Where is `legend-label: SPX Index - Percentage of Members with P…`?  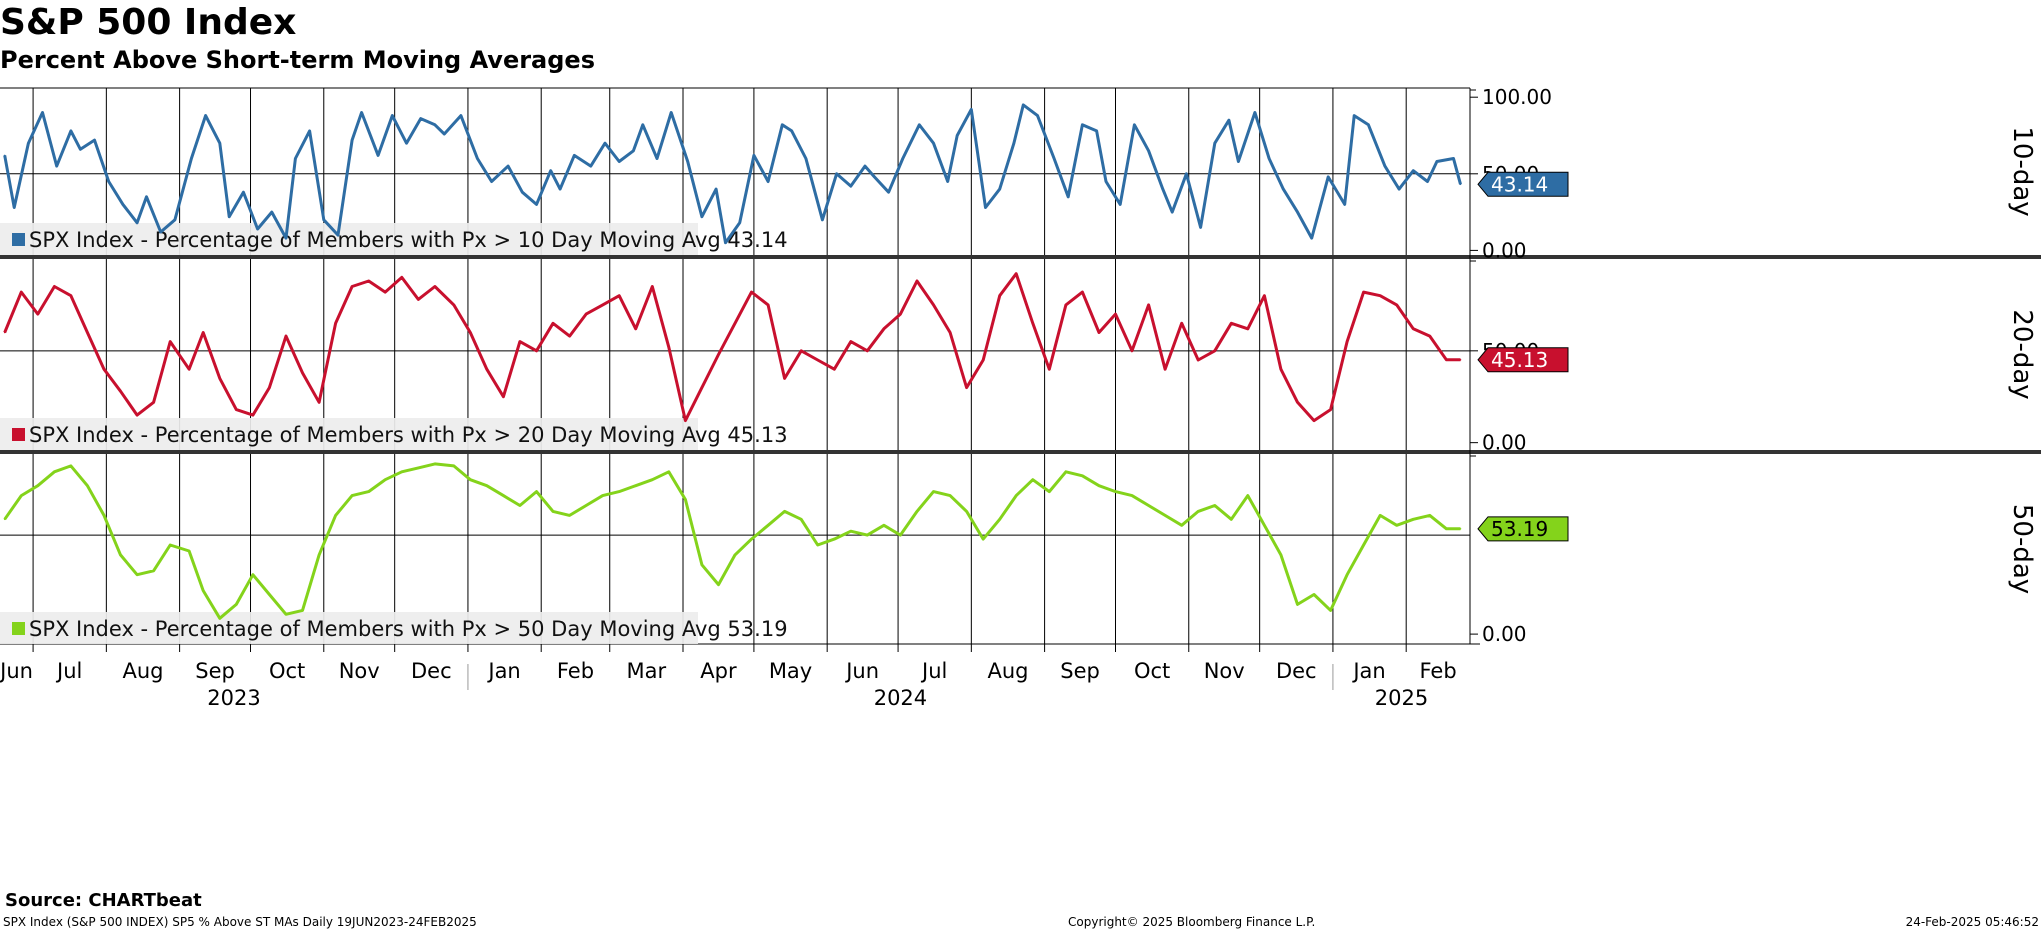
legend-label: SPX Index - Percentage of Members with P… is located at coordinates (408, 629).